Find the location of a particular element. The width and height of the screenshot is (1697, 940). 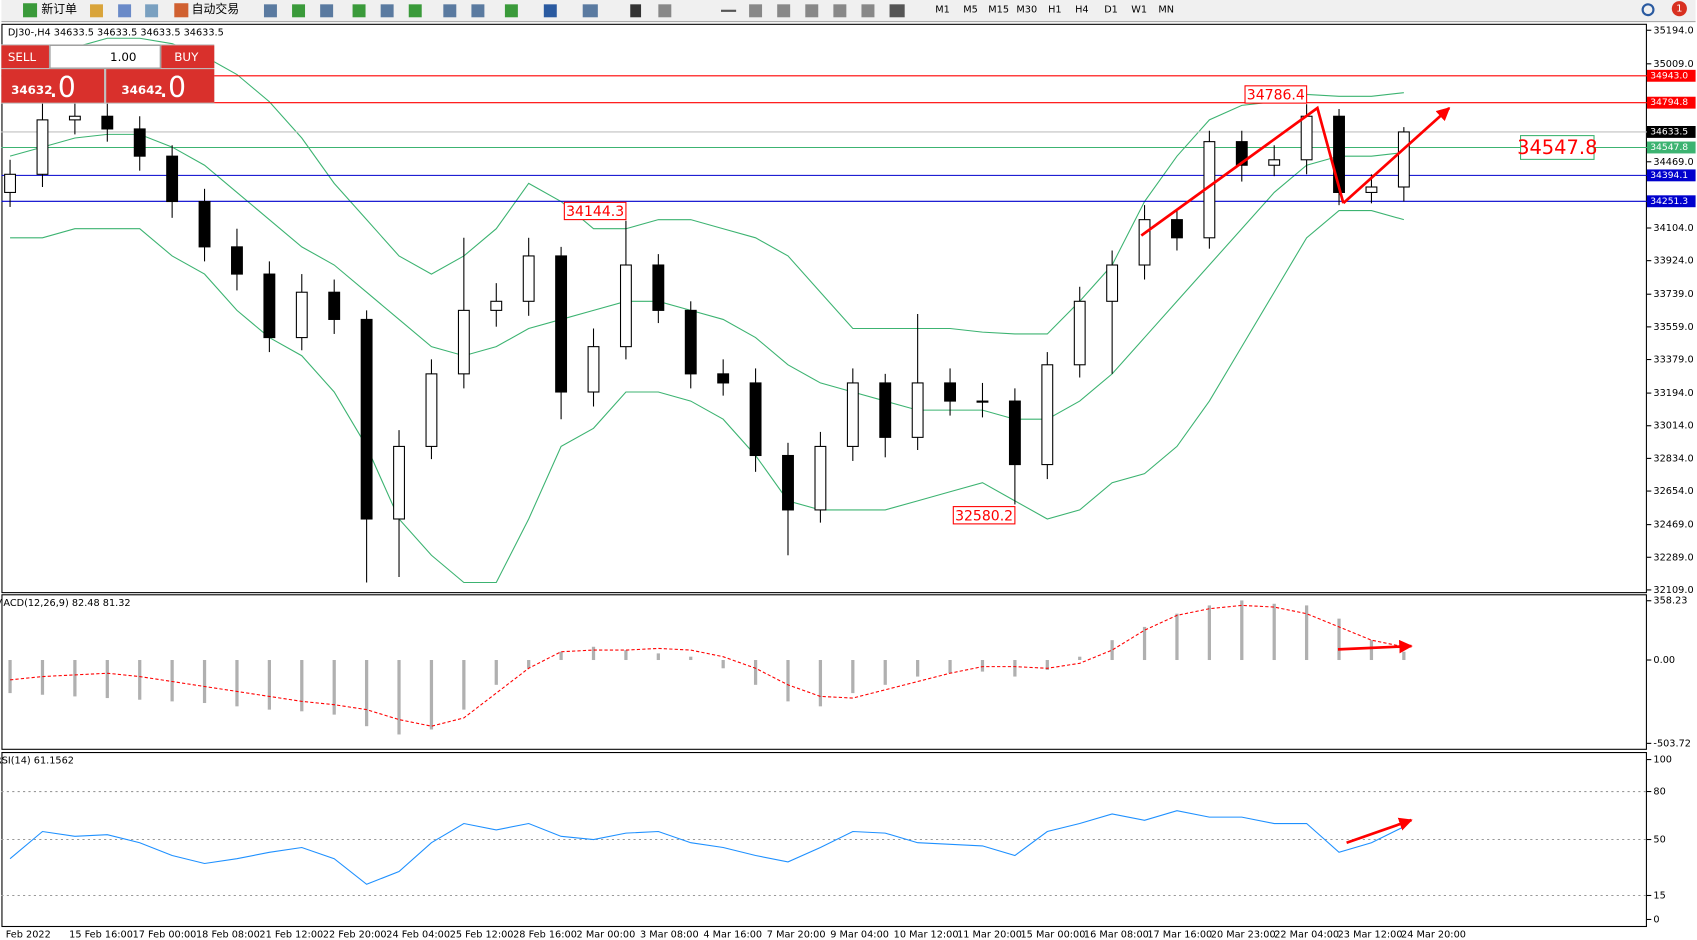

y-tick-label: 33014.0 is located at coordinates (1673, 426).